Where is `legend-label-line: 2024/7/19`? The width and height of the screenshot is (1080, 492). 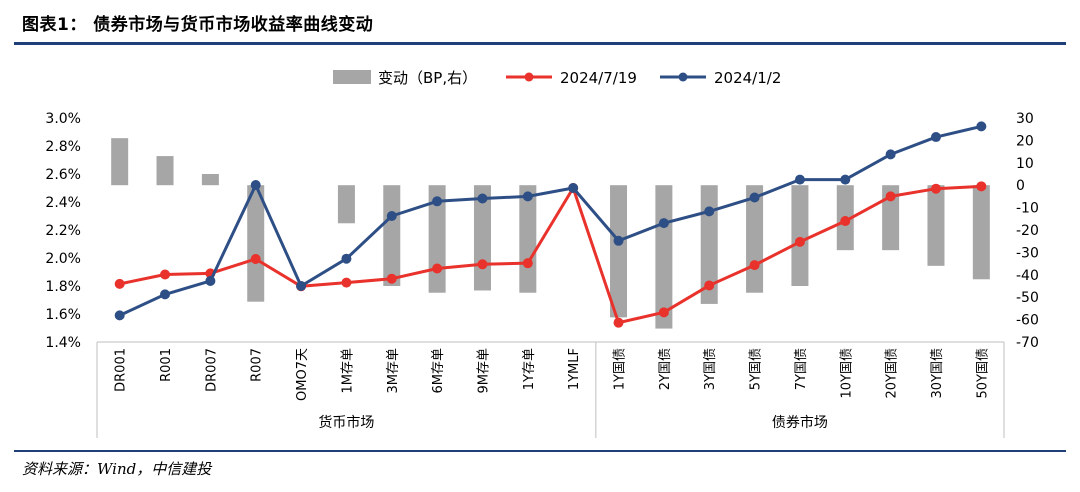
legend-label-line: 2024/7/19 is located at coordinates (598, 78).